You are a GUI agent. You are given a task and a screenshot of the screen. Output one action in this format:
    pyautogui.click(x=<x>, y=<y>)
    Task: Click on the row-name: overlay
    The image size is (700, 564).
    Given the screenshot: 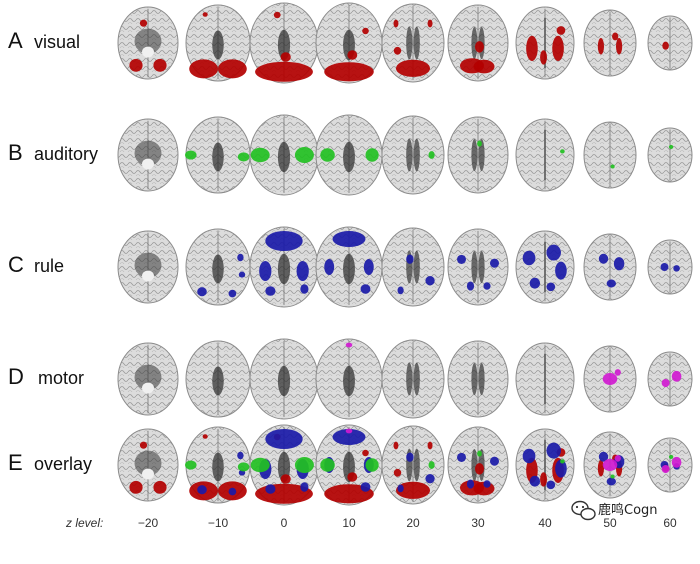 What is the action you would take?
    pyautogui.click(x=63, y=464)
    